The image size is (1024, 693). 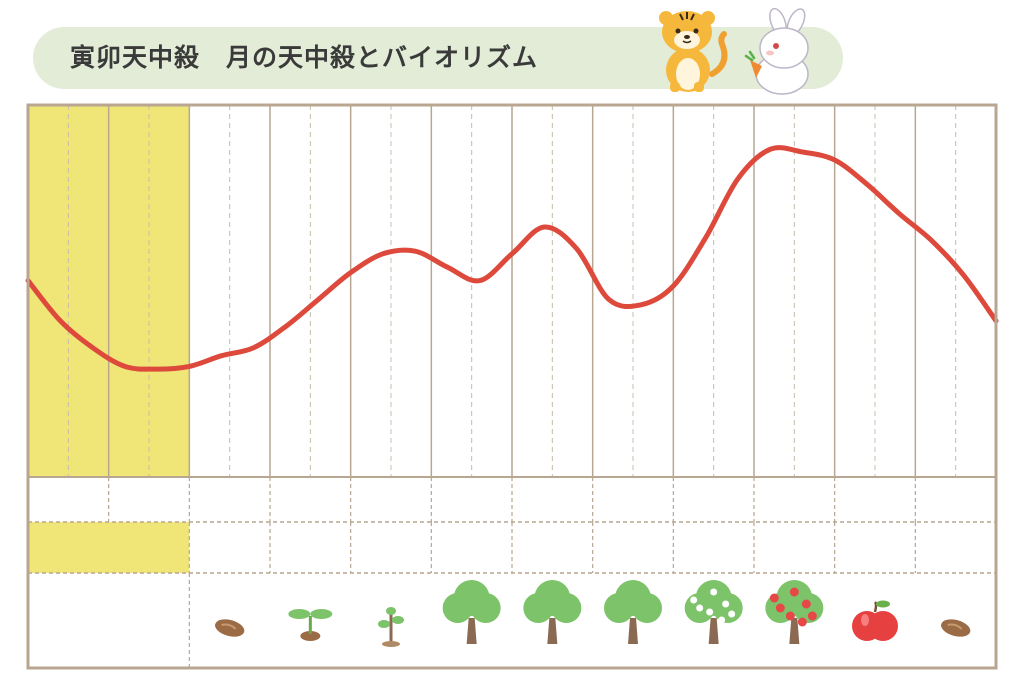 What do you see at coordinates (391, 627) in the screenshot?
I see `sapling-icon` at bounding box center [391, 627].